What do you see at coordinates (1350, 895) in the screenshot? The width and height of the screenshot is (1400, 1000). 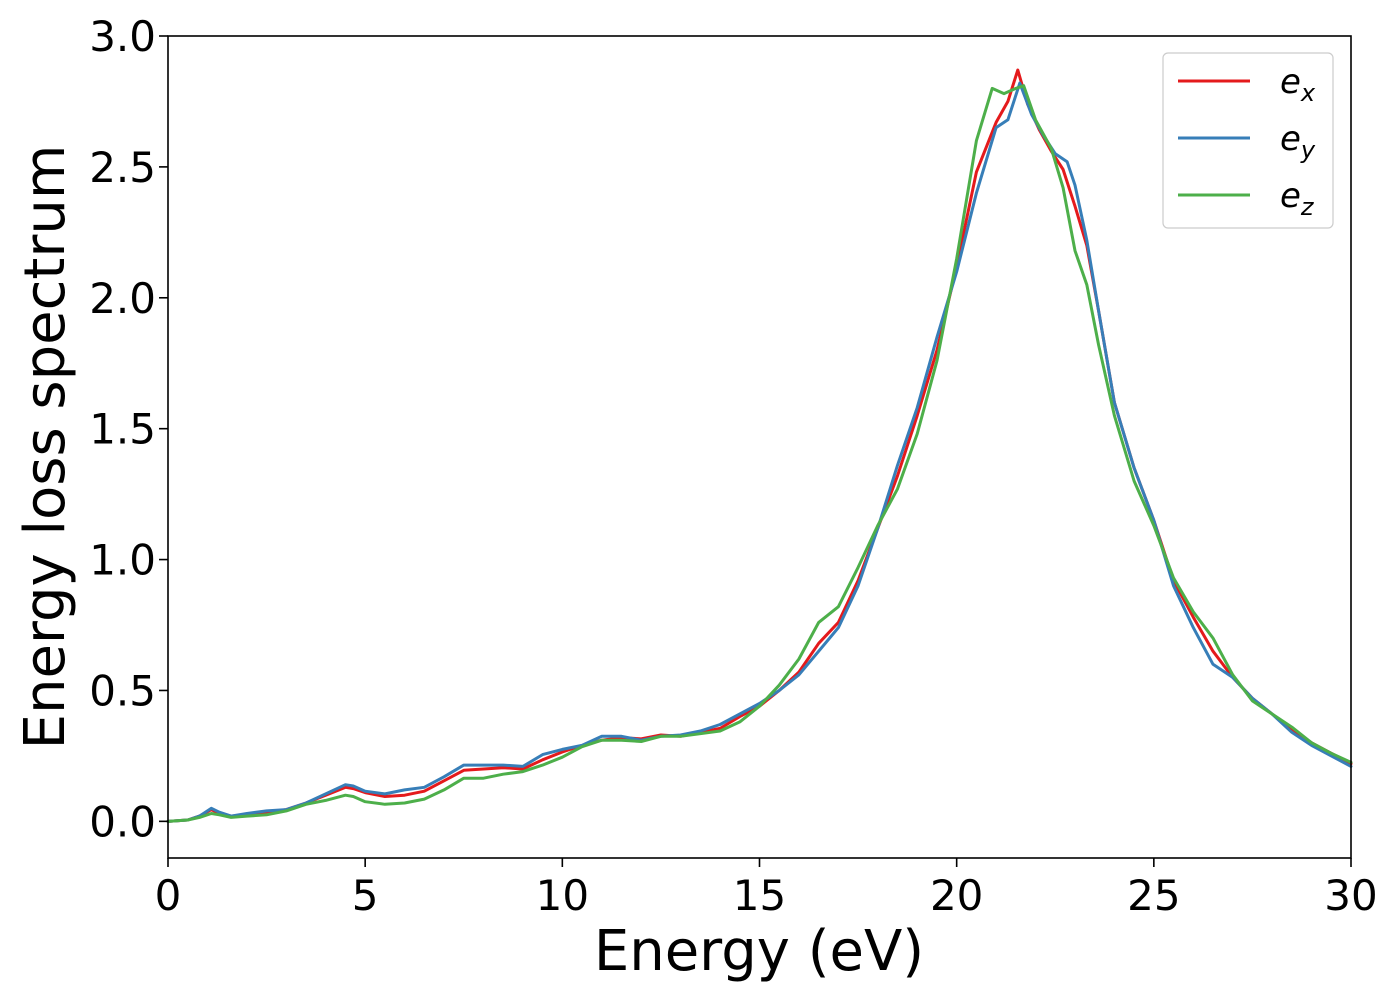 I see `x-tick-label: 30` at bounding box center [1350, 895].